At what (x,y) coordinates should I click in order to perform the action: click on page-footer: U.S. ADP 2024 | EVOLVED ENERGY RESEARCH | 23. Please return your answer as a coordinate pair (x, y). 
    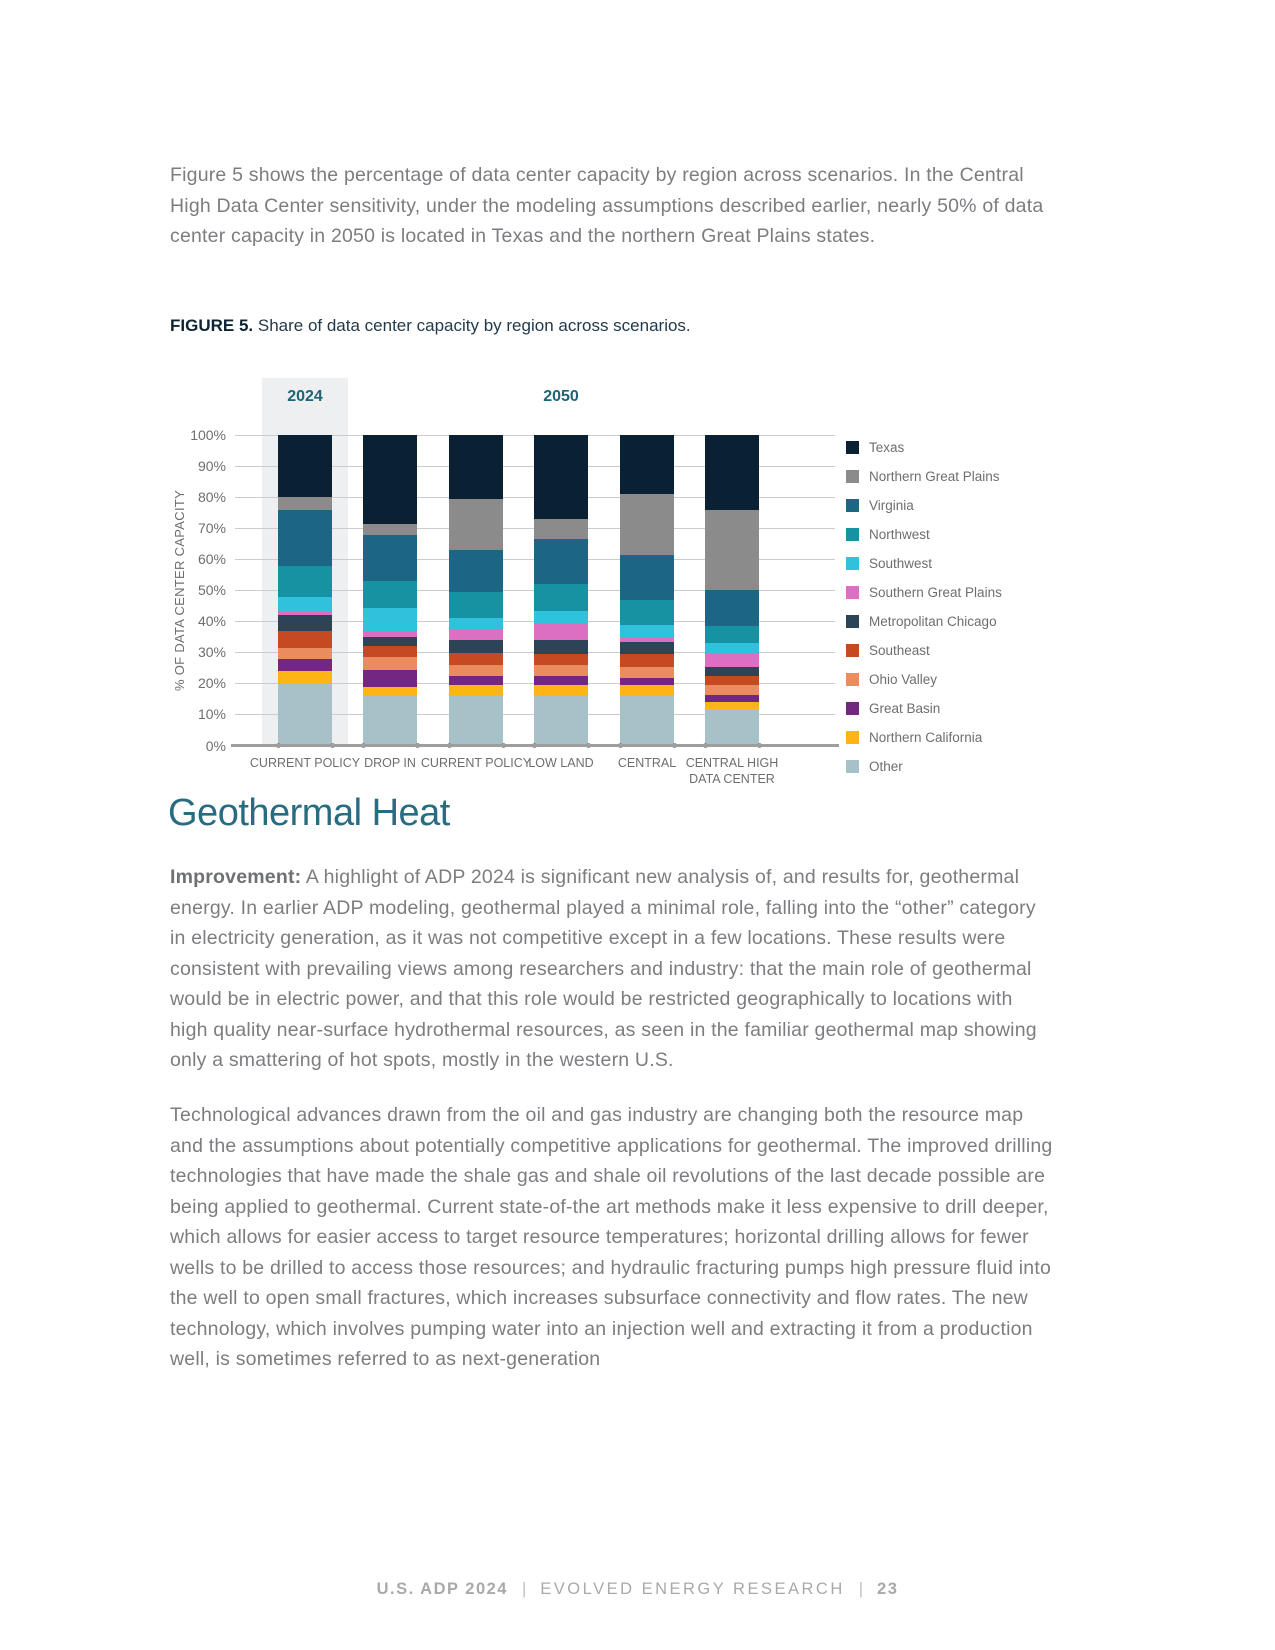
    Looking at the image, I should click on (637, 1589).